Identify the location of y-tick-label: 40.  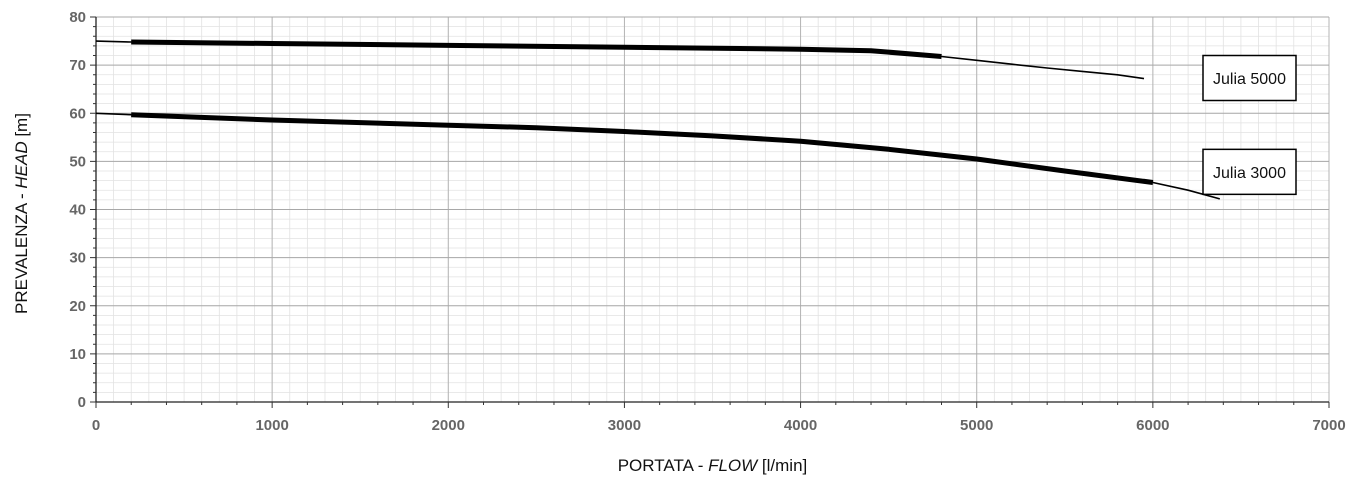
(77, 210).